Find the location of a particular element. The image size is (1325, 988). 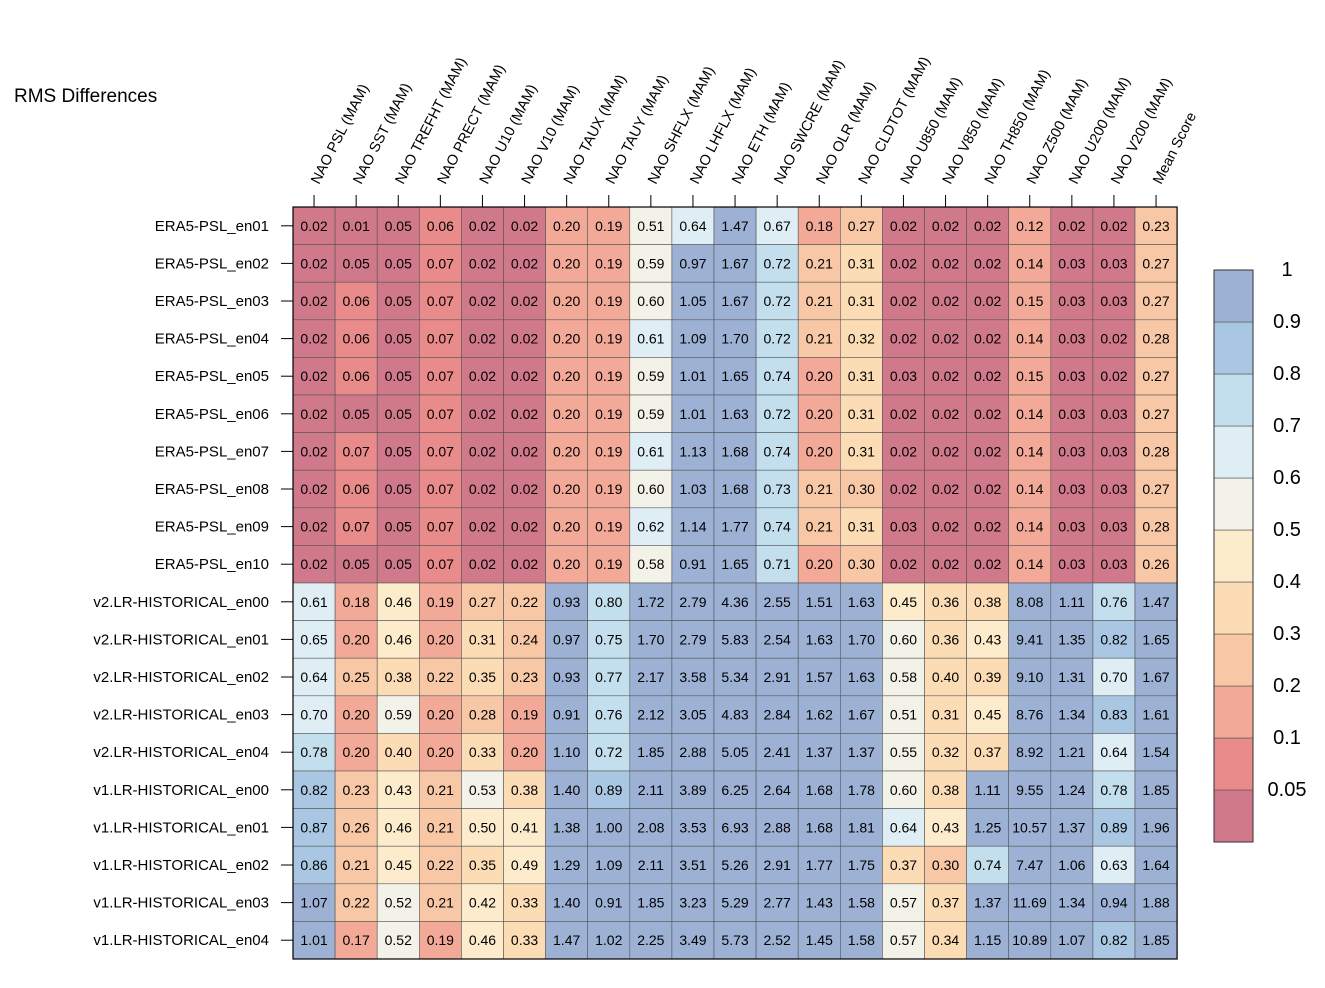

row-label: ERA5-PSL_en10 is located at coordinates (212, 564).